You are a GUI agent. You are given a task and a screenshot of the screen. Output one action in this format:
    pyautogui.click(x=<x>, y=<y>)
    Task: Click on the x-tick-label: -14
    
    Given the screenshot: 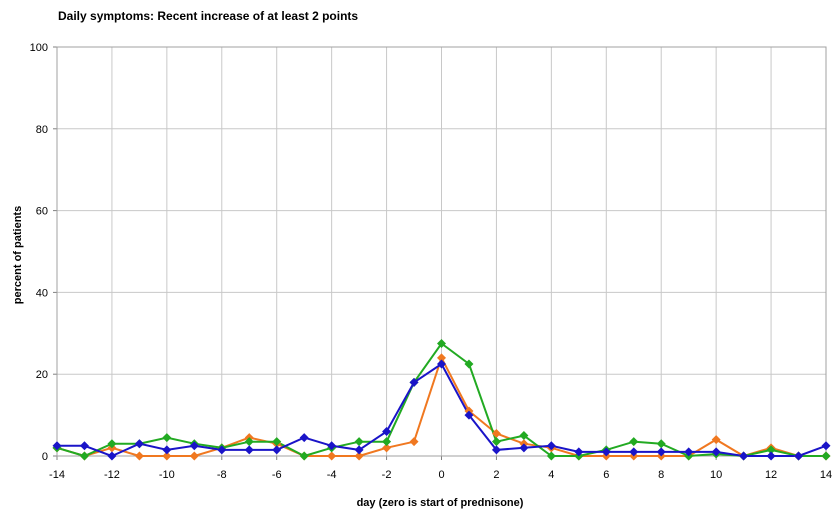 What is the action you would take?
    pyautogui.click(x=57, y=475)
    